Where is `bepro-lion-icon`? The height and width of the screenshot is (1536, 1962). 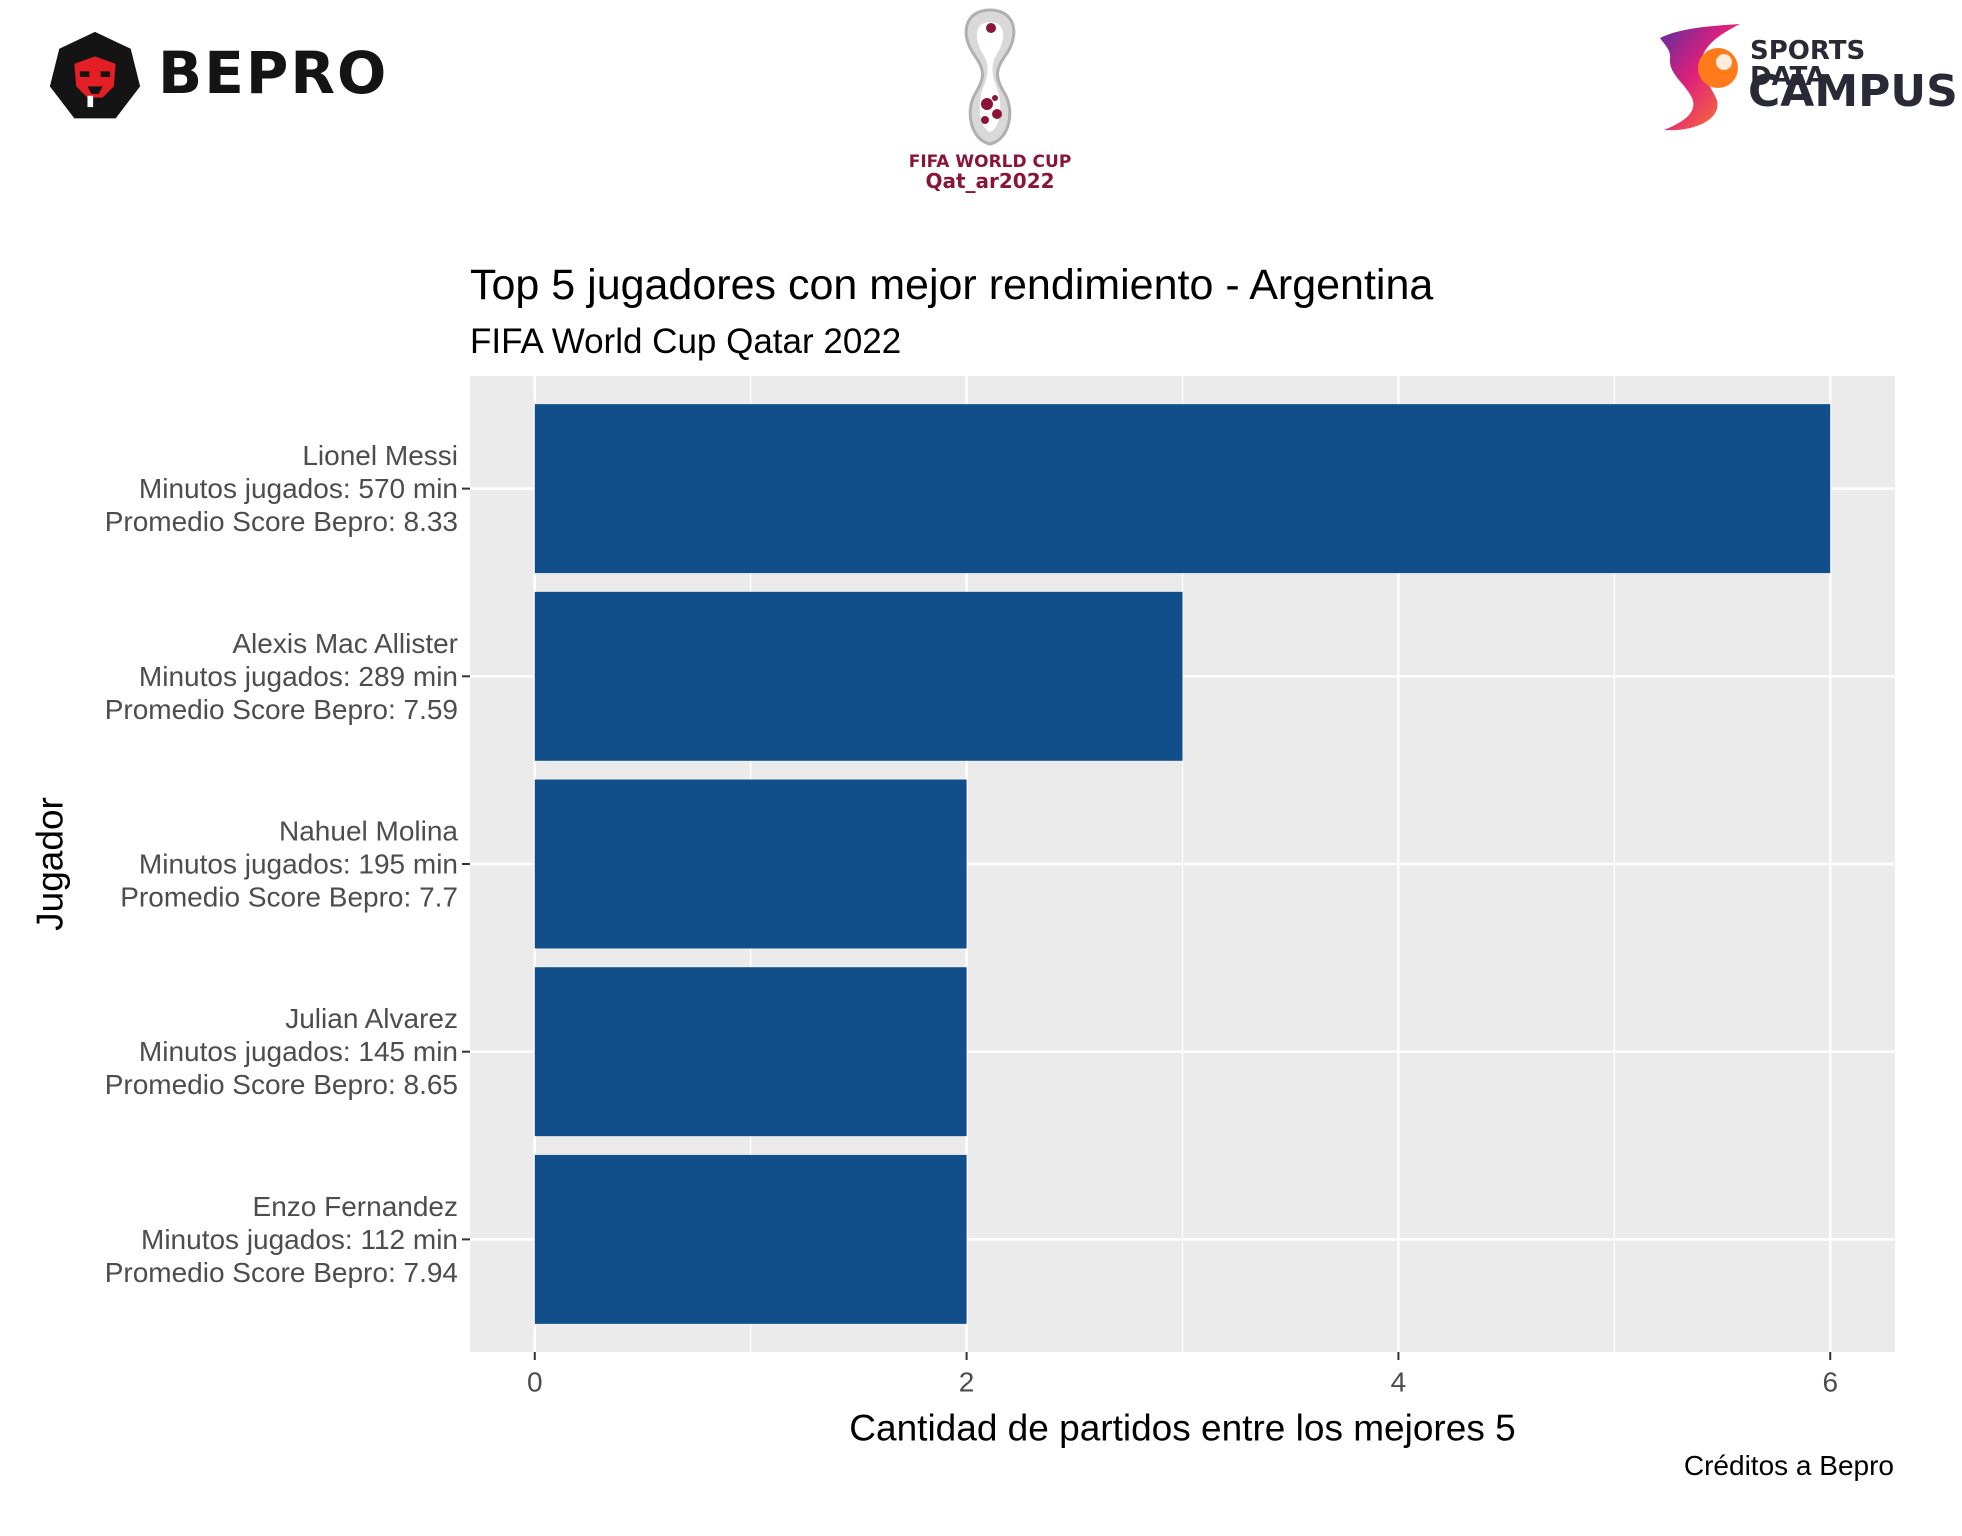 bepro-lion-icon is located at coordinates (95, 75).